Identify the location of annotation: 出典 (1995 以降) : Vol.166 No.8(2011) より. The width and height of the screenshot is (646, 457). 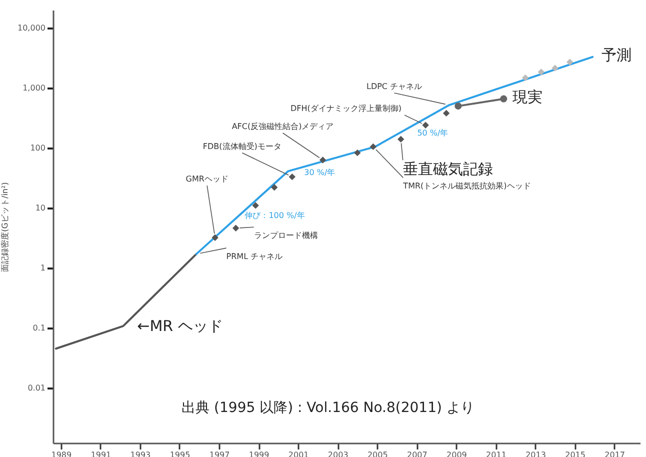
(328, 408).